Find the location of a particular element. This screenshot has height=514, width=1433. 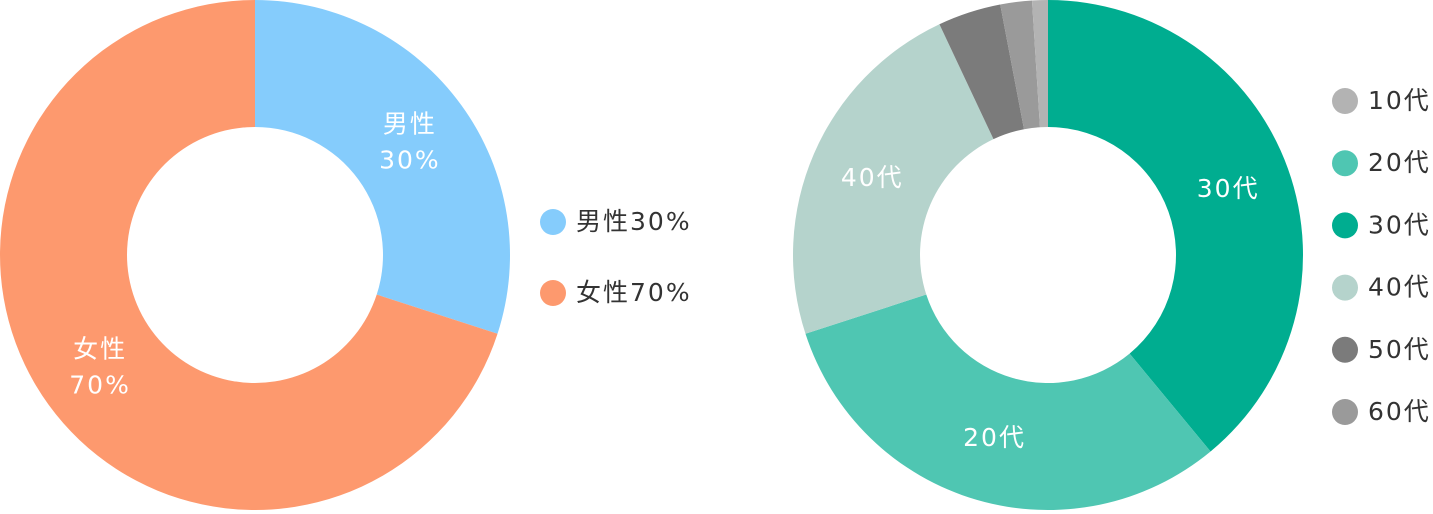

legend-category: 20代 is located at coordinates (1399, 162).